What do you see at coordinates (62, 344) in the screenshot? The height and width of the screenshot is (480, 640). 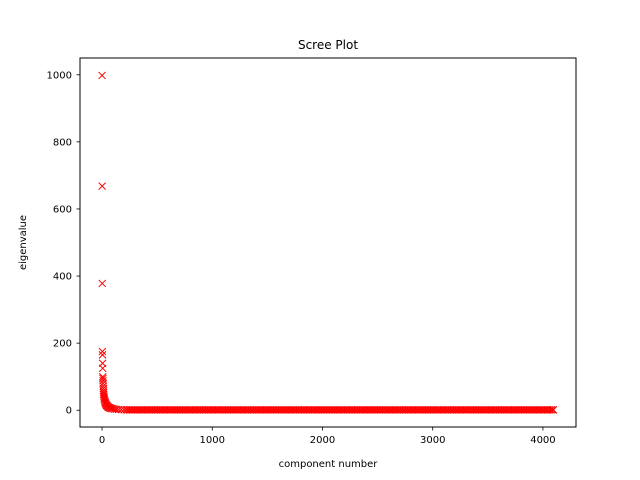 I see `y-tick-label: 200` at bounding box center [62, 344].